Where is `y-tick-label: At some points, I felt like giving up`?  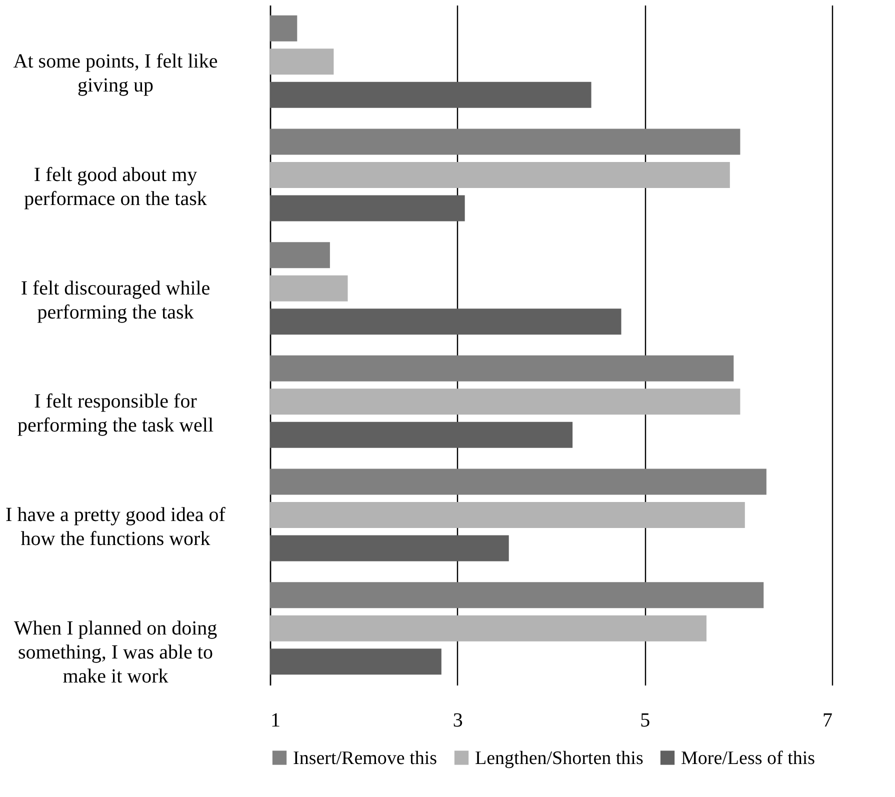 y-tick-label: At some points, I felt like giving up is located at coordinates (115, 73).